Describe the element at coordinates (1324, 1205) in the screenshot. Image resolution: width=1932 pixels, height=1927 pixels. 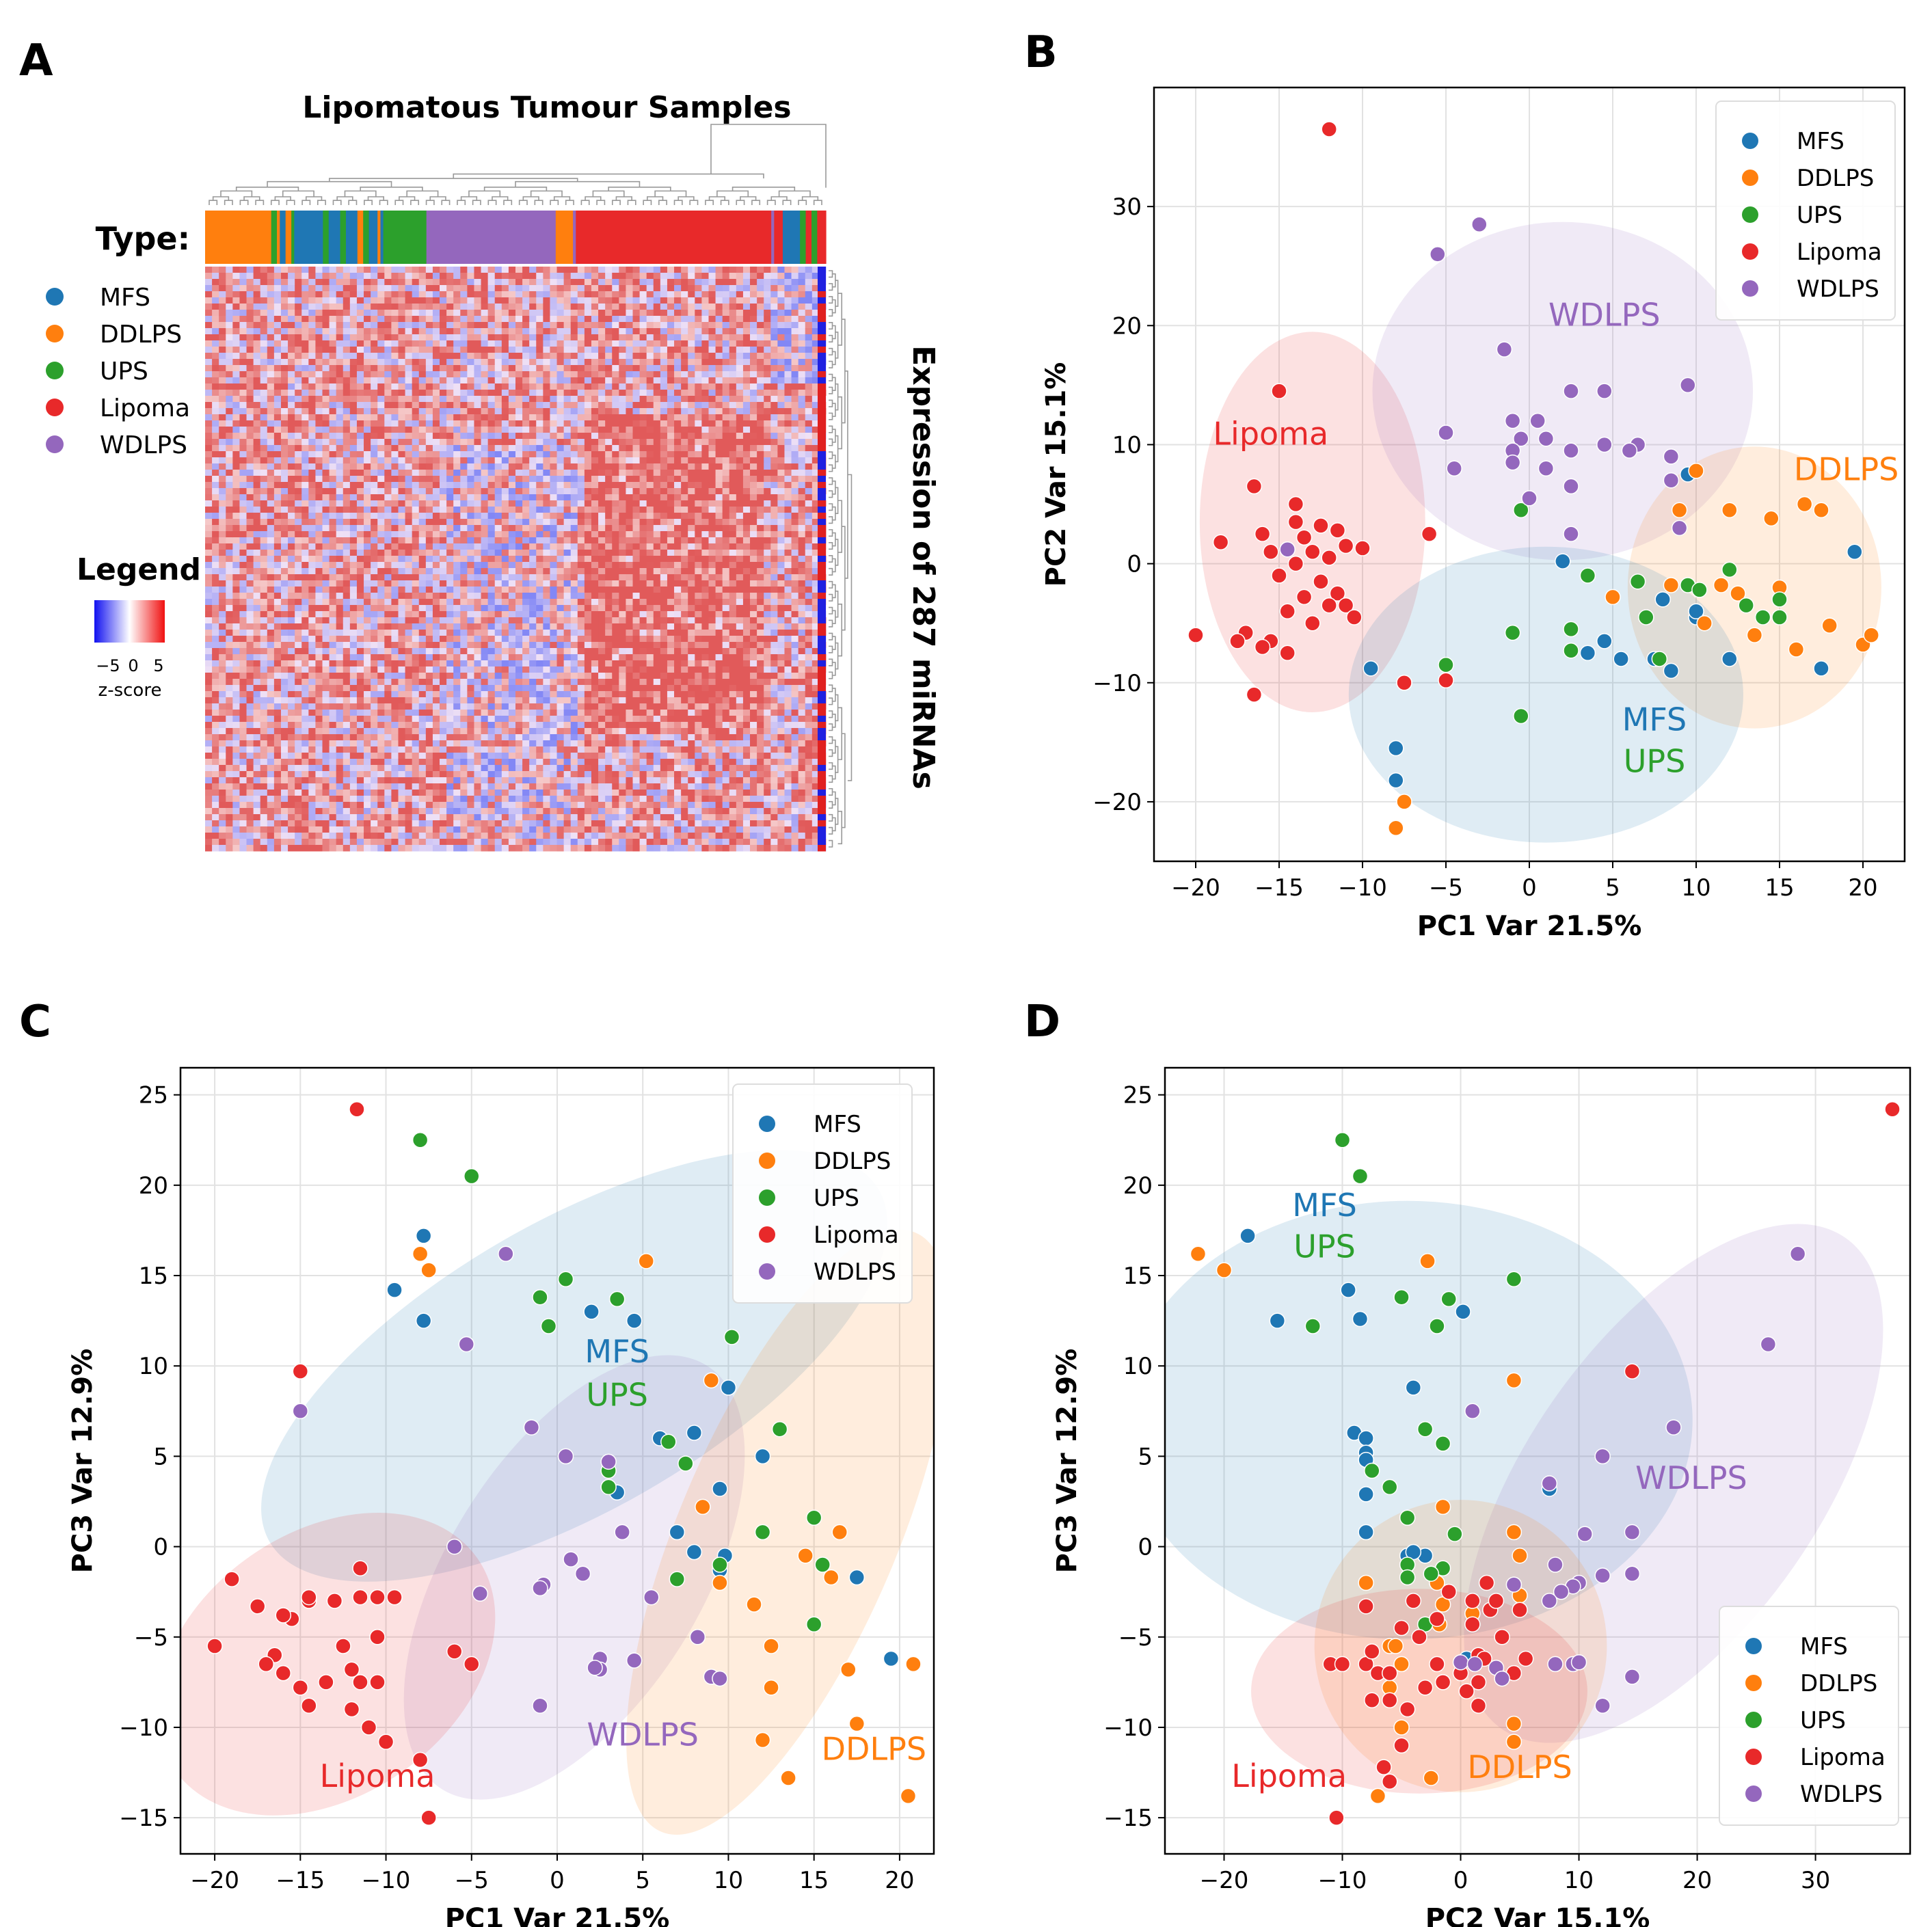
I see `group-annotation-mfs: MFS` at that location.